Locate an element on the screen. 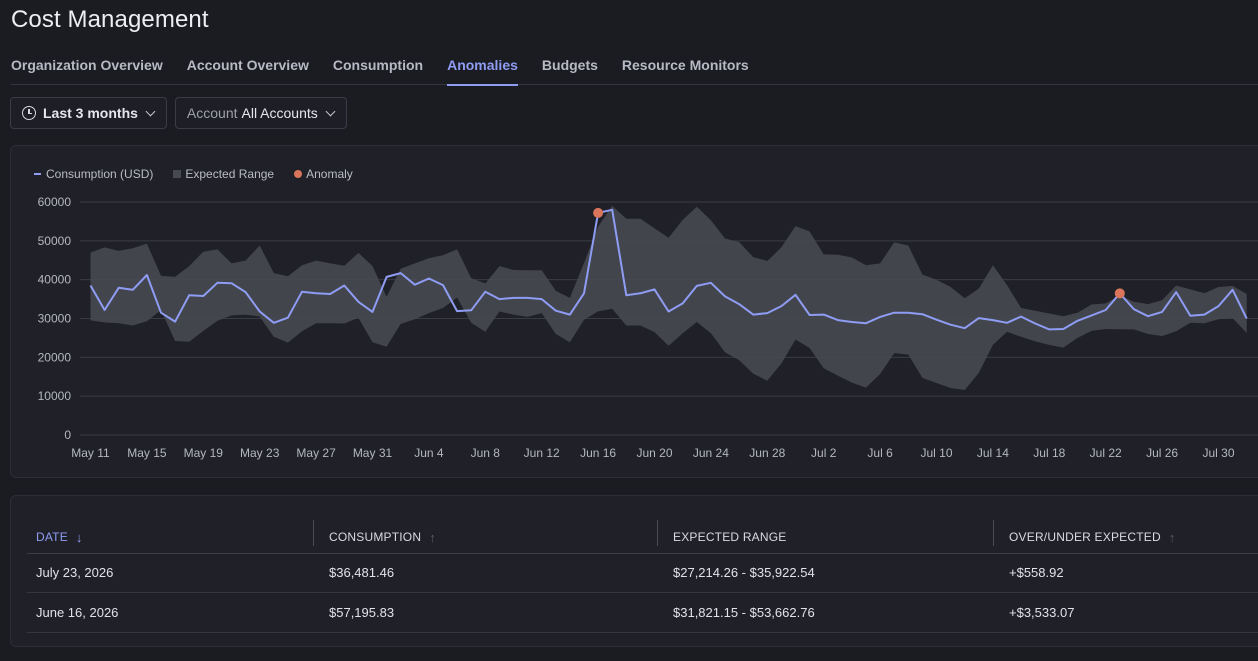 The width and height of the screenshot is (1258, 661). legend-anomaly: Anomaly is located at coordinates (323, 174).